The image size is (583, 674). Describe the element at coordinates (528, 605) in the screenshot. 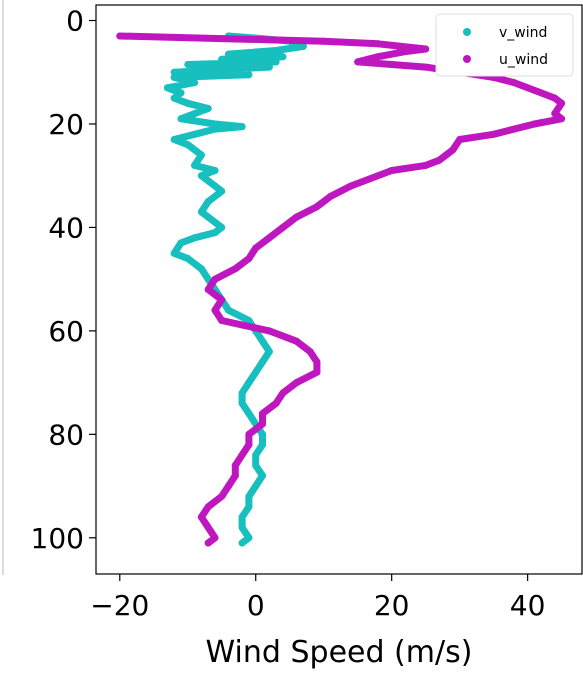

I see `x-tick-label: 40` at that location.